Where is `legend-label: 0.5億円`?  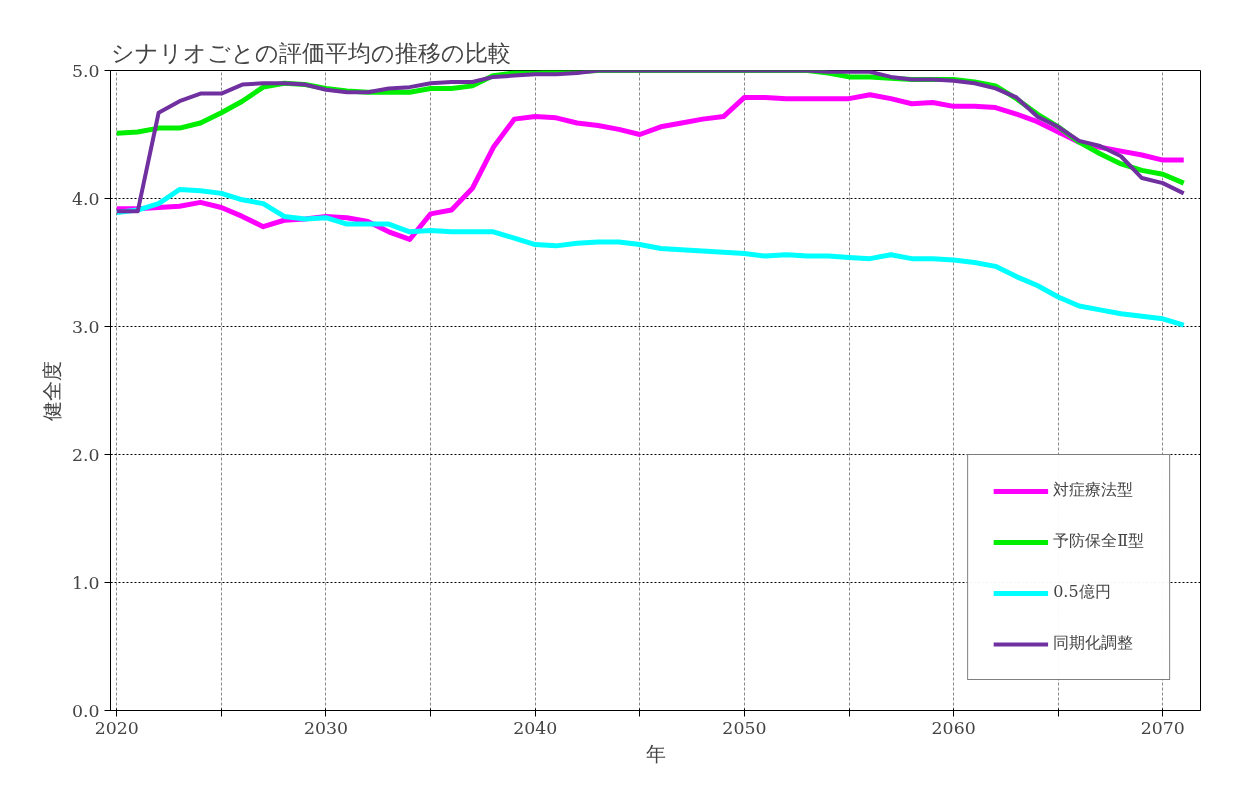
legend-label: 0.5億円 is located at coordinates (1082, 592).